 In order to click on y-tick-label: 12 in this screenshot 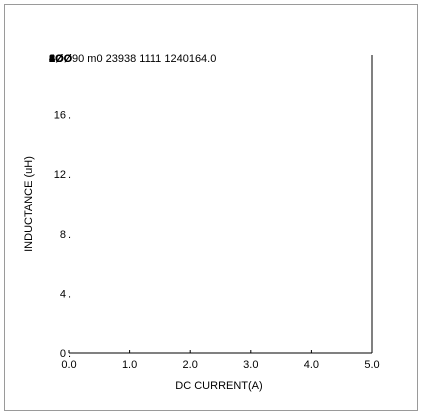, I will do `click(60, 175)`.